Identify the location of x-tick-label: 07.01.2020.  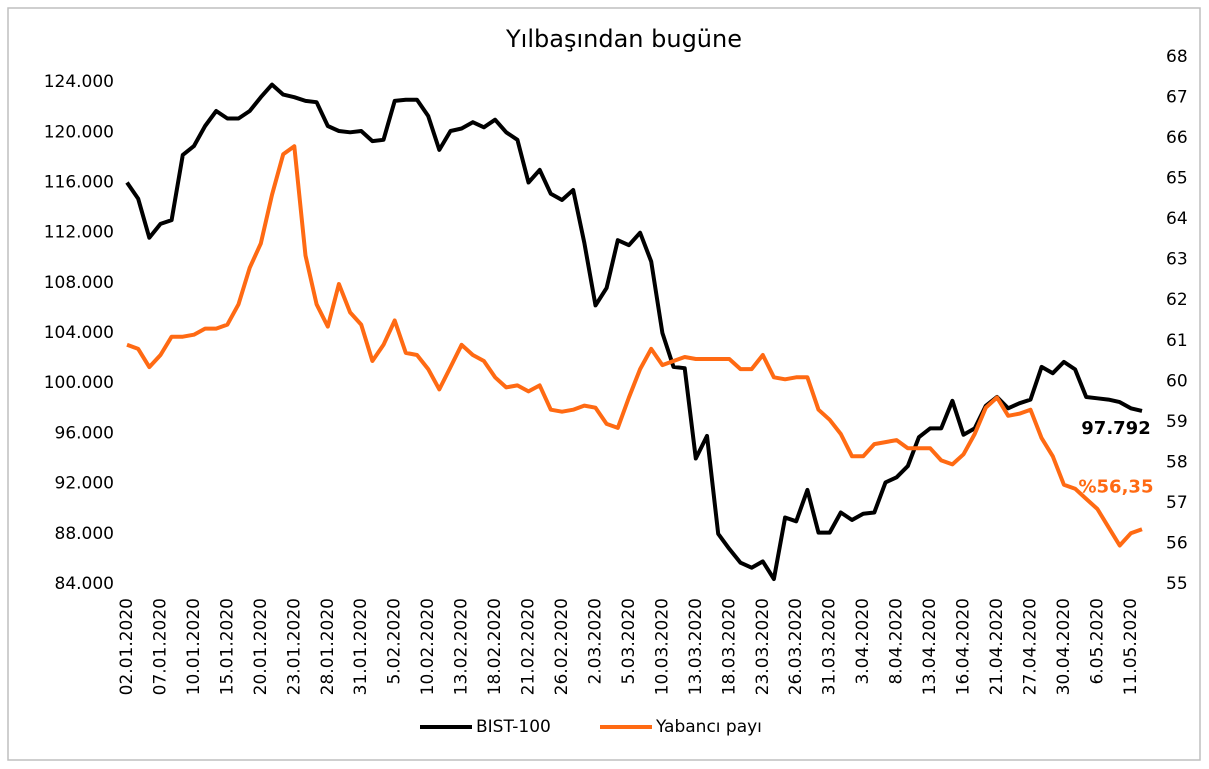
(160, 646).